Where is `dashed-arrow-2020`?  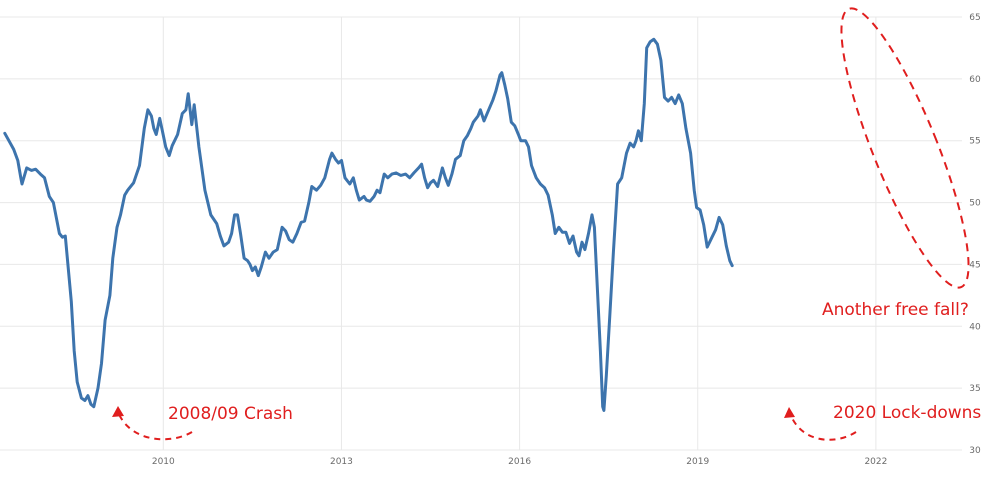 dashed-arrow-2020 is located at coordinates (823, 426).